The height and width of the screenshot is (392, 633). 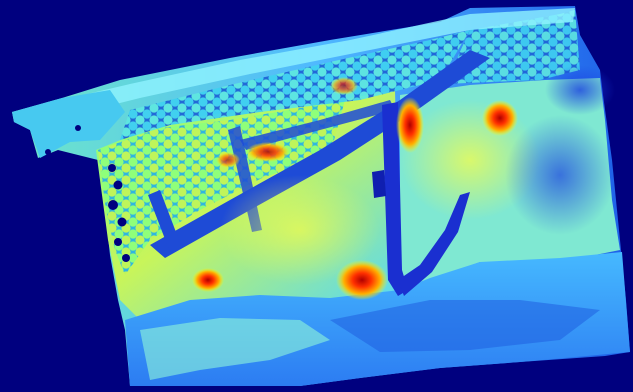 I want to click on pipe-clamp, so click(x=379, y=184).